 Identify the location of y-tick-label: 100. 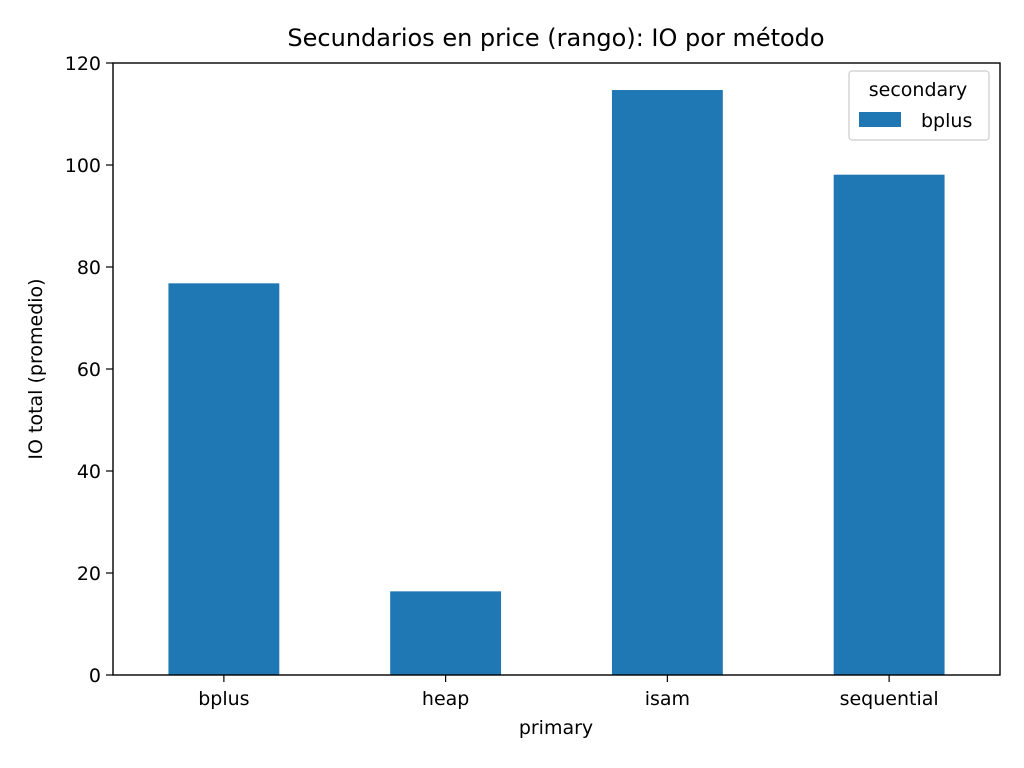
(83, 166).